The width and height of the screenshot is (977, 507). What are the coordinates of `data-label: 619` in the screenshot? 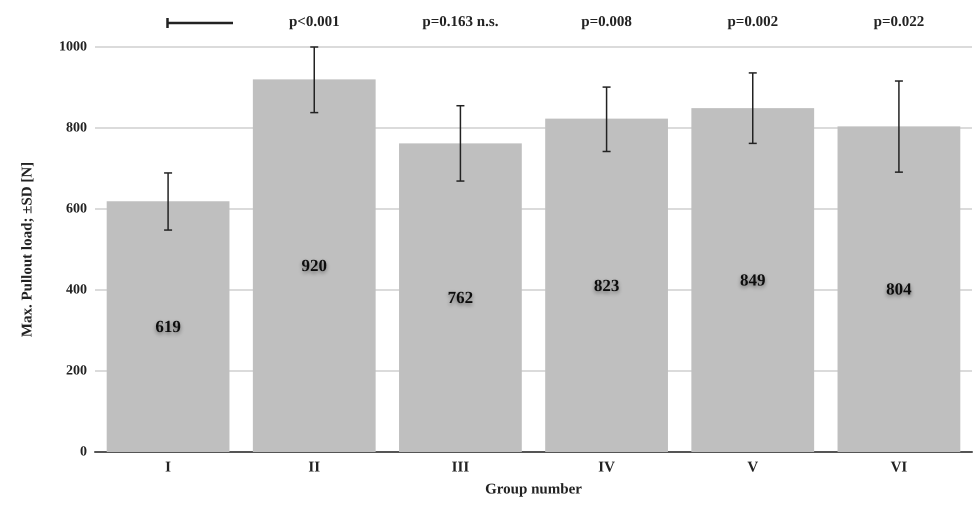 It's located at (168, 326).